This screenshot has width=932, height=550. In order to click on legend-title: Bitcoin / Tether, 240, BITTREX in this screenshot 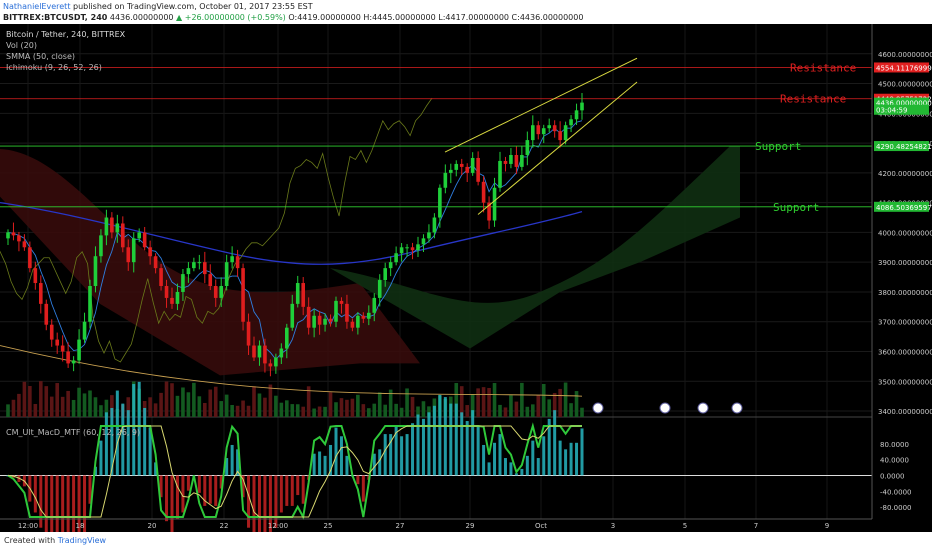, I will do `click(66, 34)`.